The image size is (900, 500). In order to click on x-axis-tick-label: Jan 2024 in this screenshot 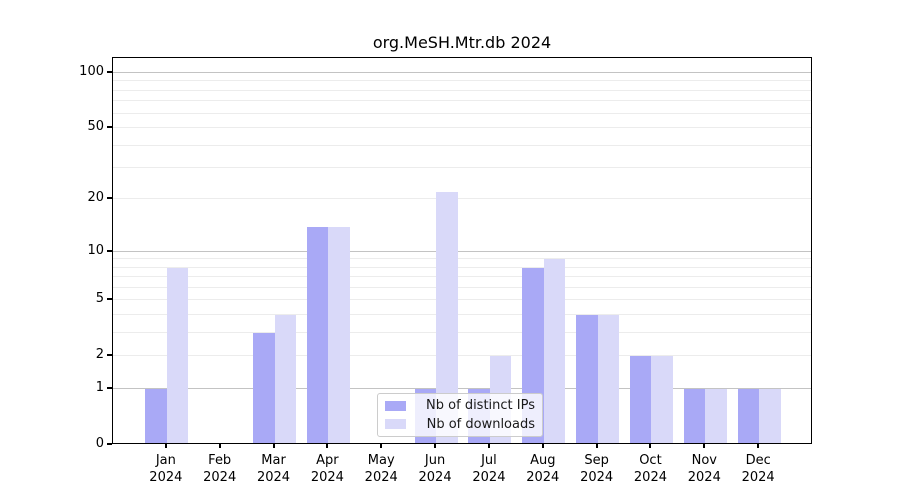, I will do `click(166, 469)`.